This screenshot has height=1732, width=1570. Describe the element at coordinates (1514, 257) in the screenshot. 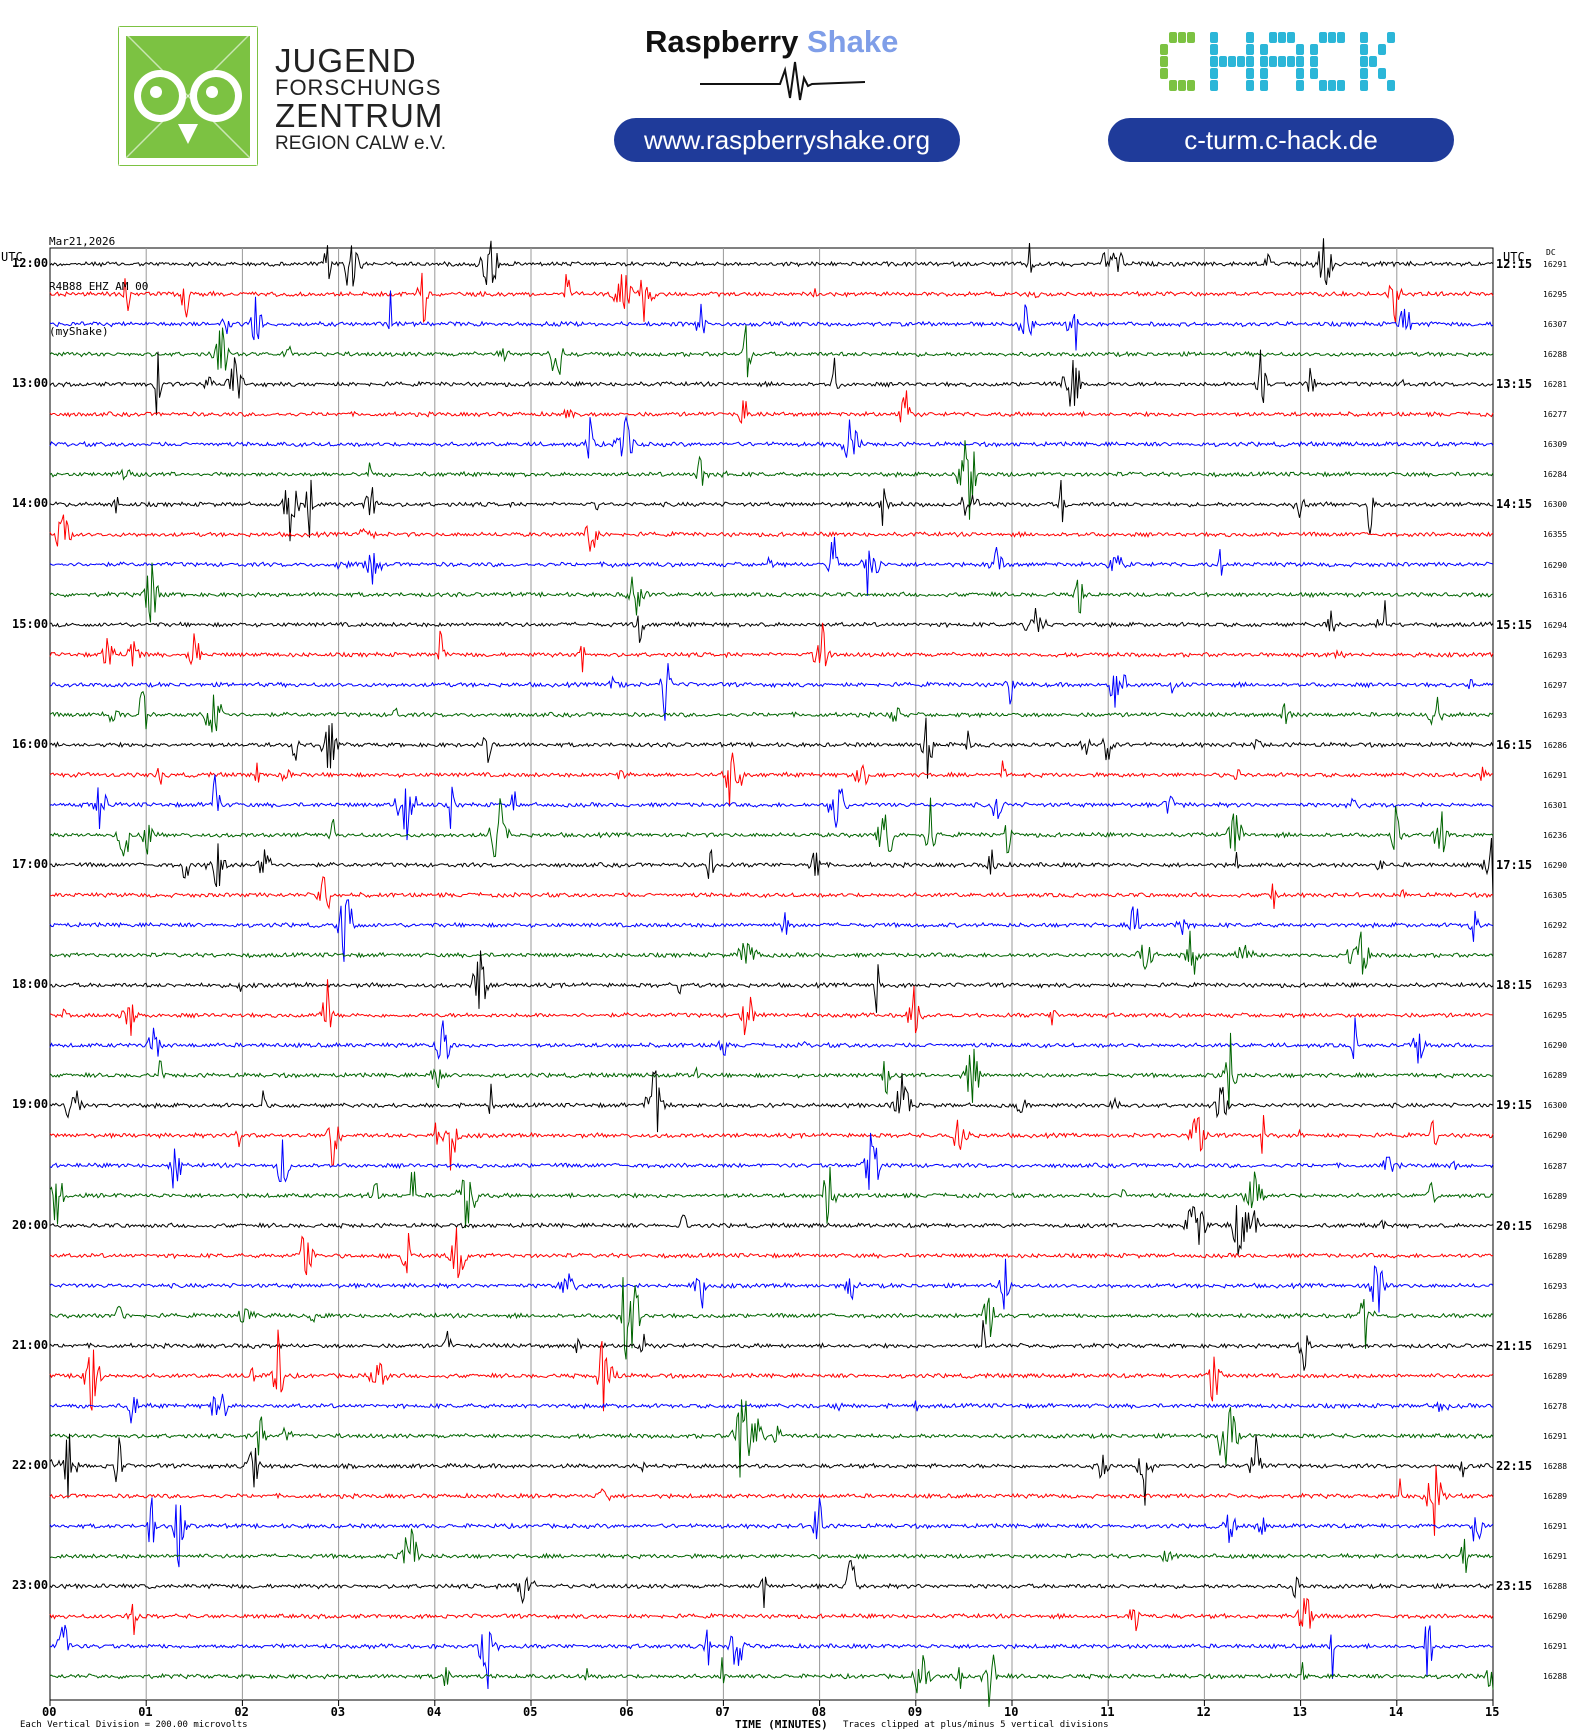

I see `right-utc-label: UTC` at that location.